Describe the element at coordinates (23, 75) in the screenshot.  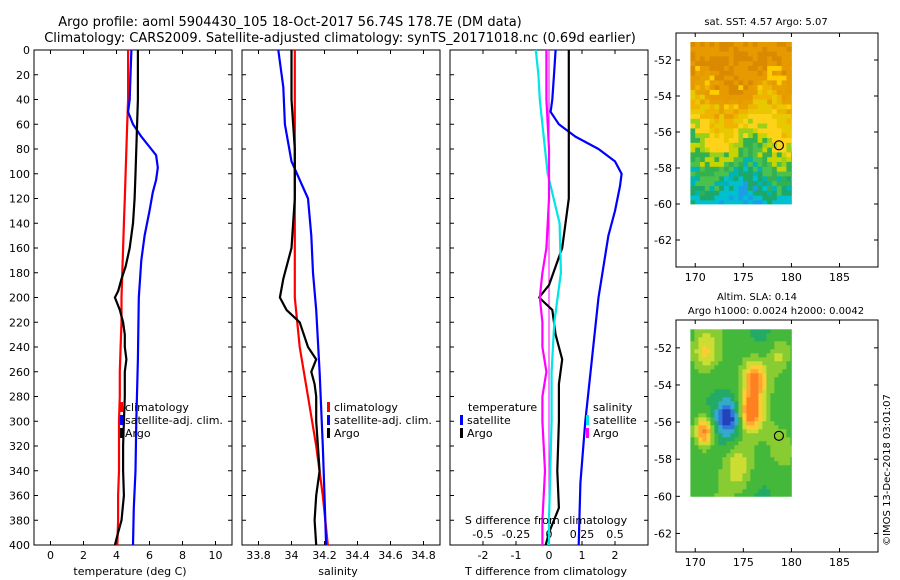
I see `depth-tick-label: 20` at that location.